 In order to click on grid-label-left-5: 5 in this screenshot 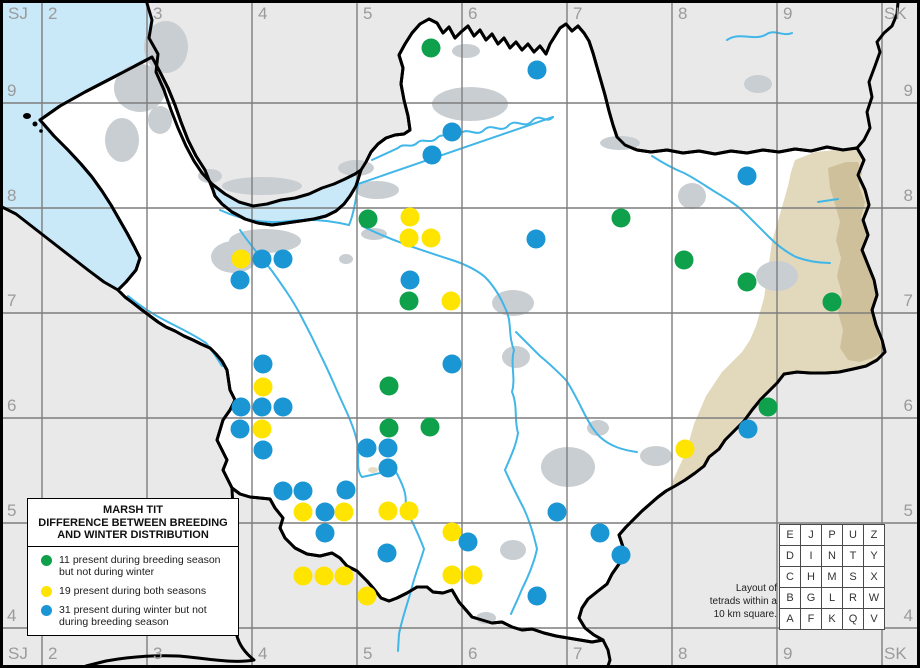, I will do `click(12, 510)`.